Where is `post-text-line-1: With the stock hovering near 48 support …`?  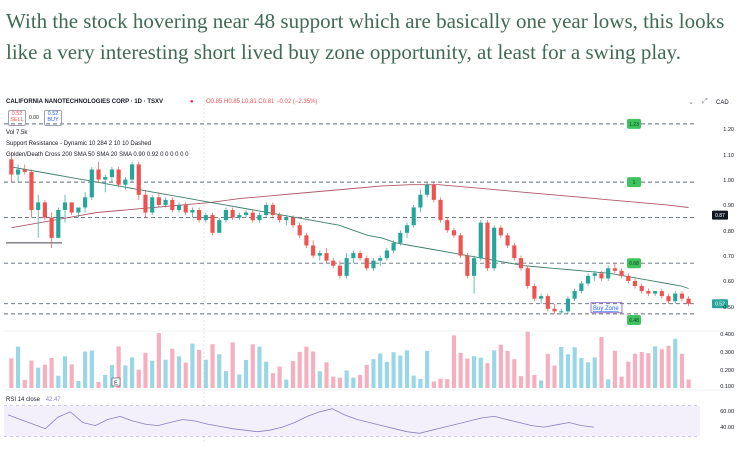
post-text-line-1: With the stock hovering near 48 support … is located at coordinates (365, 21).